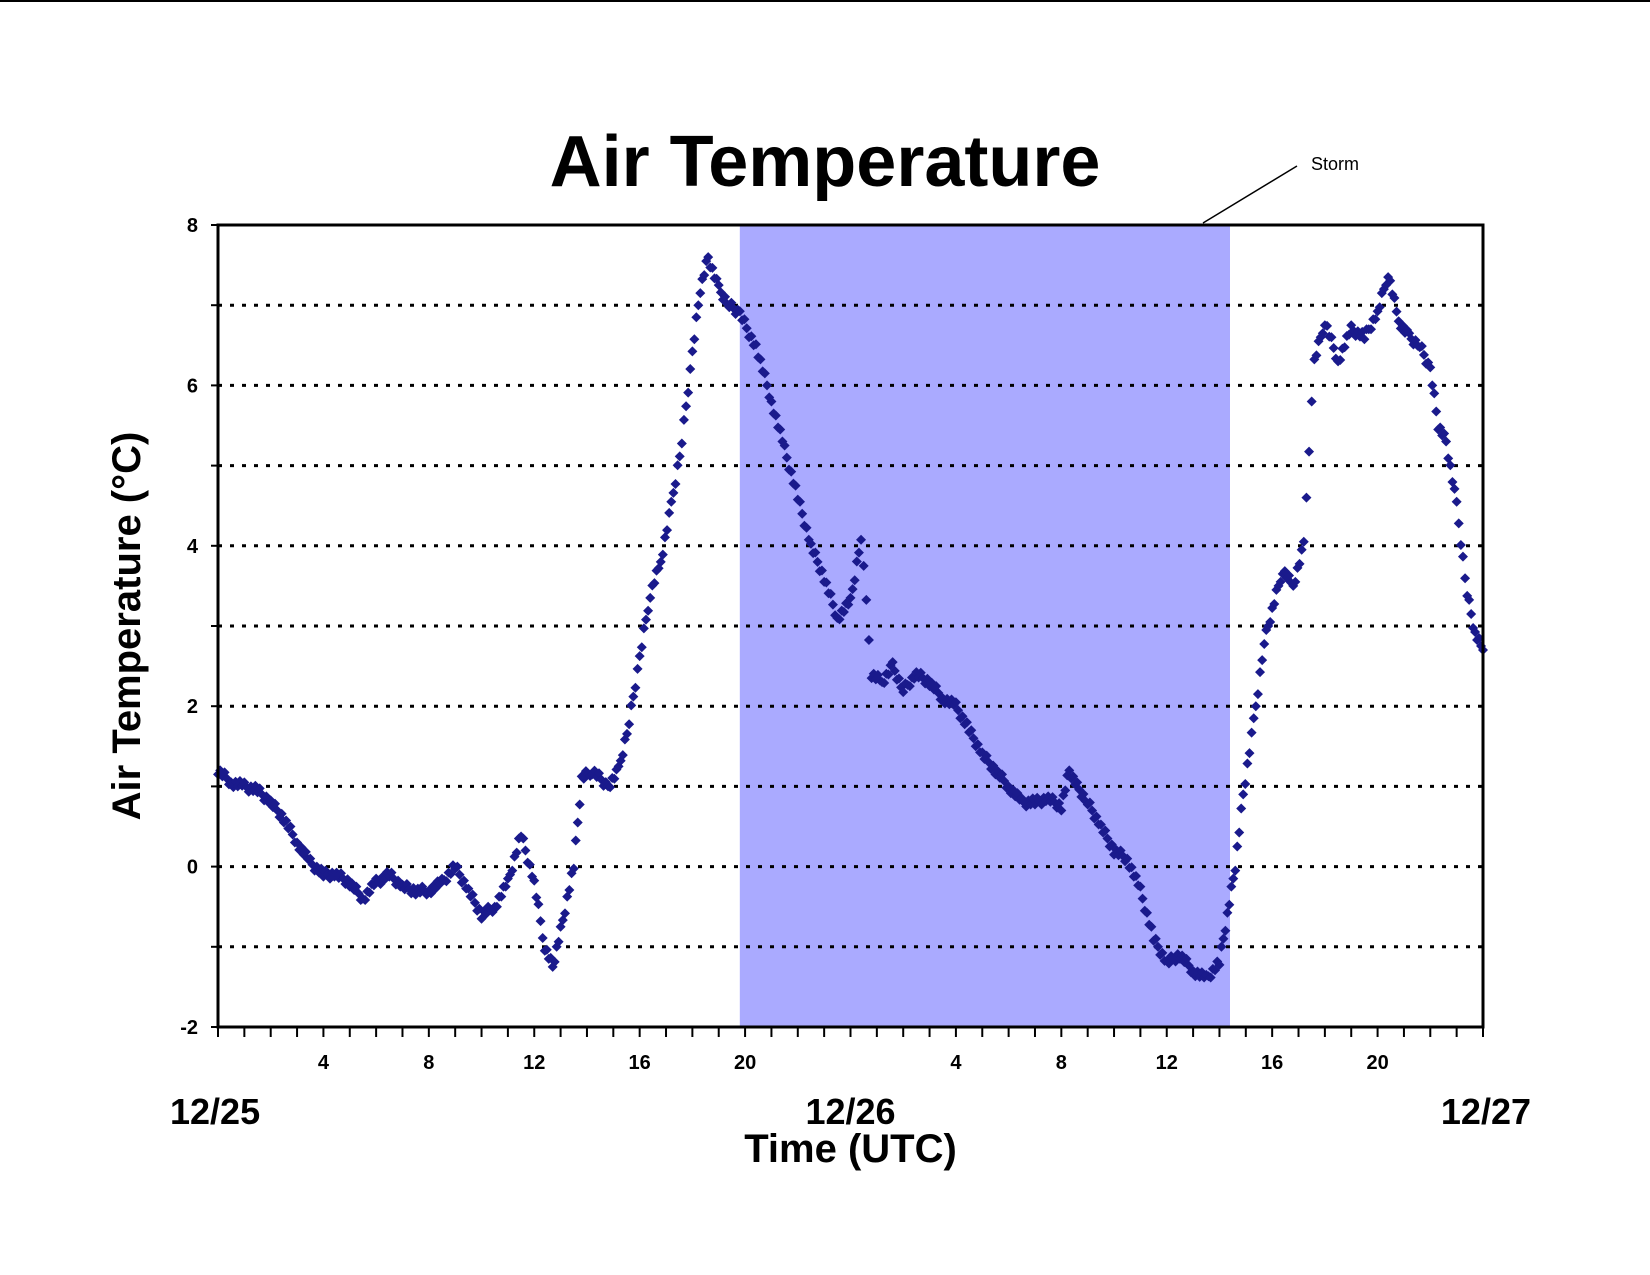 This screenshot has width=1650, height=1275. What do you see at coordinates (1335, 164) in the screenshot?
I see `storm-annotation-label: Storm` at bounding box center [1335, 164].